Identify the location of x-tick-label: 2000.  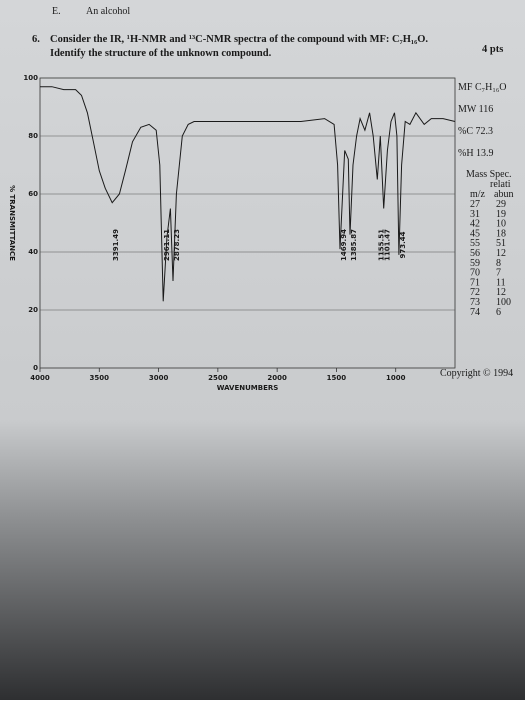
(277, 378).